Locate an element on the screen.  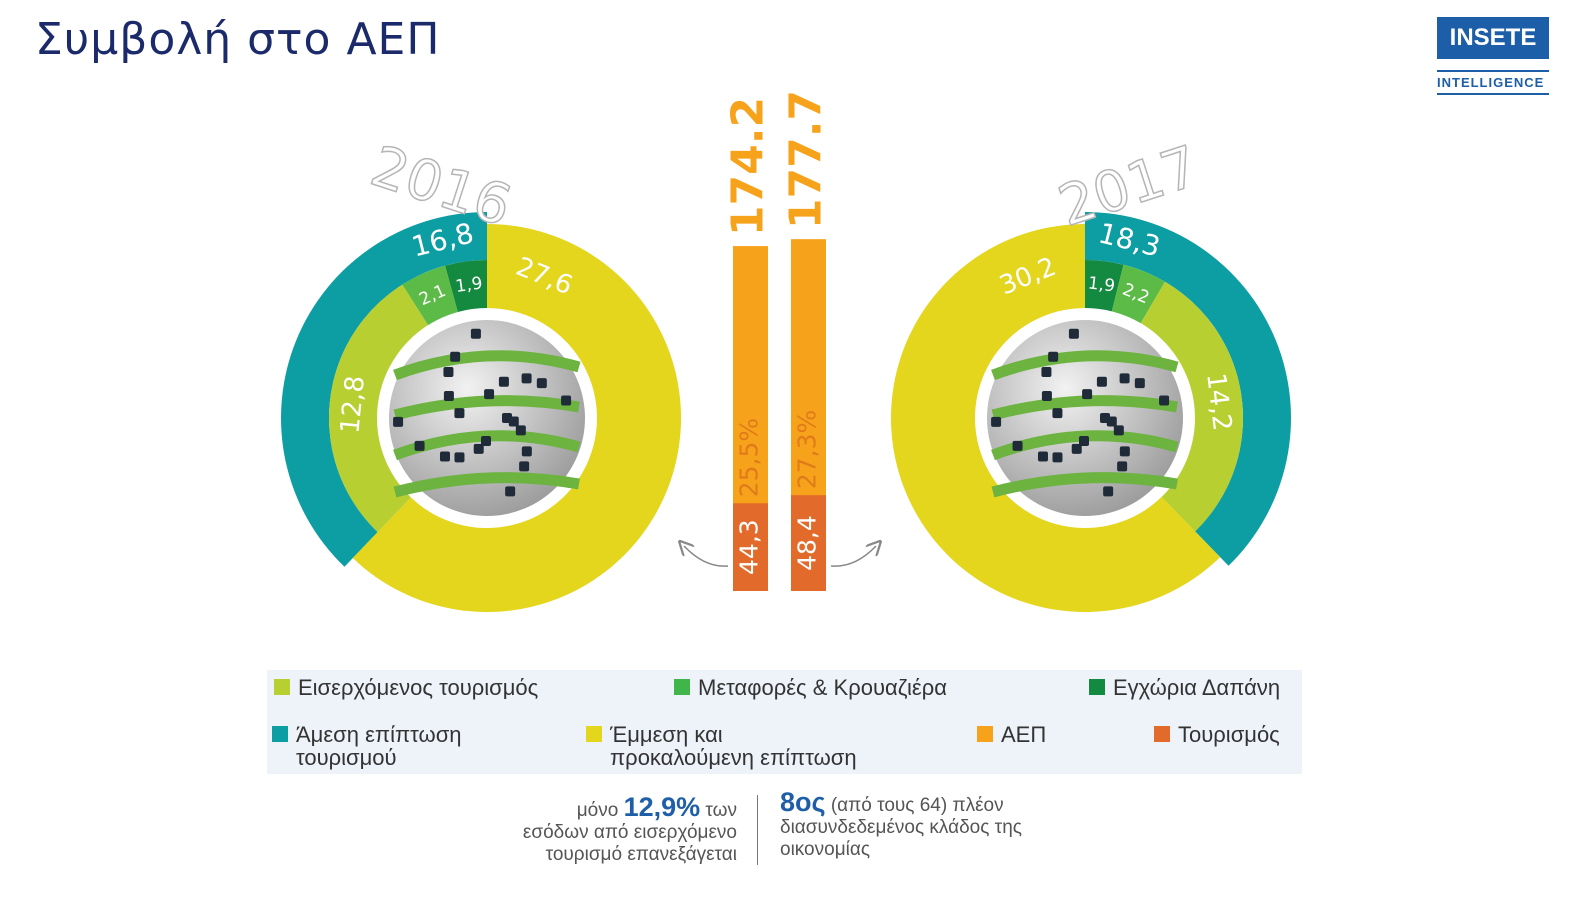
note-text: μόνο is located at coordinates (597, 810).